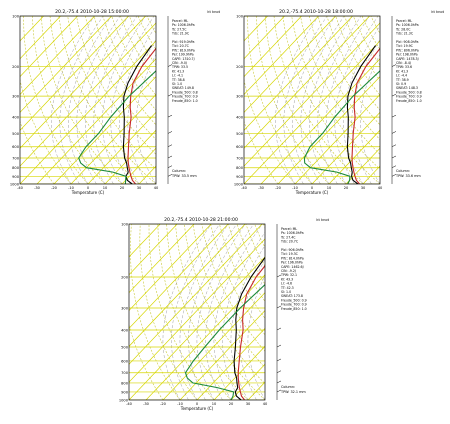  I want to click on info-line: TT: 38.9, so click(402, 80).